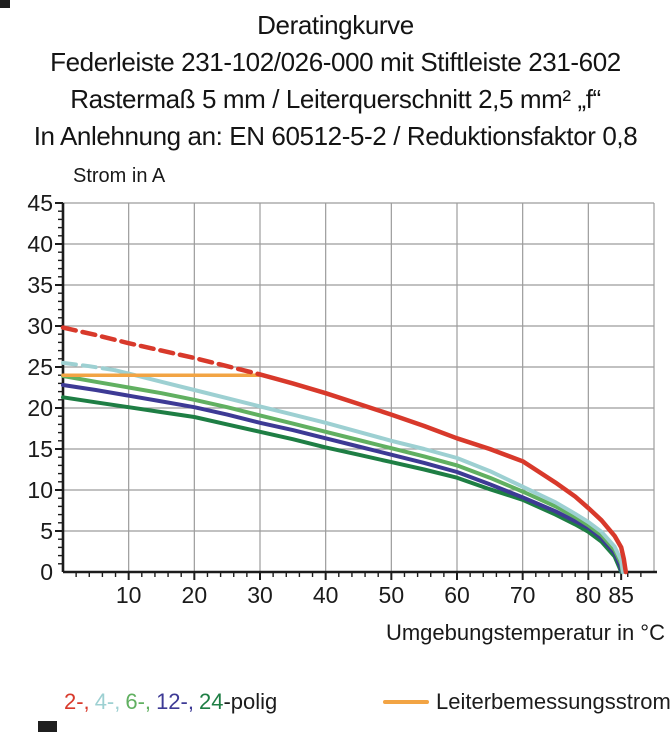  What do you see at coordinates (621, 595) in the screenshot?
I see `svg-text: 85` at bounding box center [621, 595].